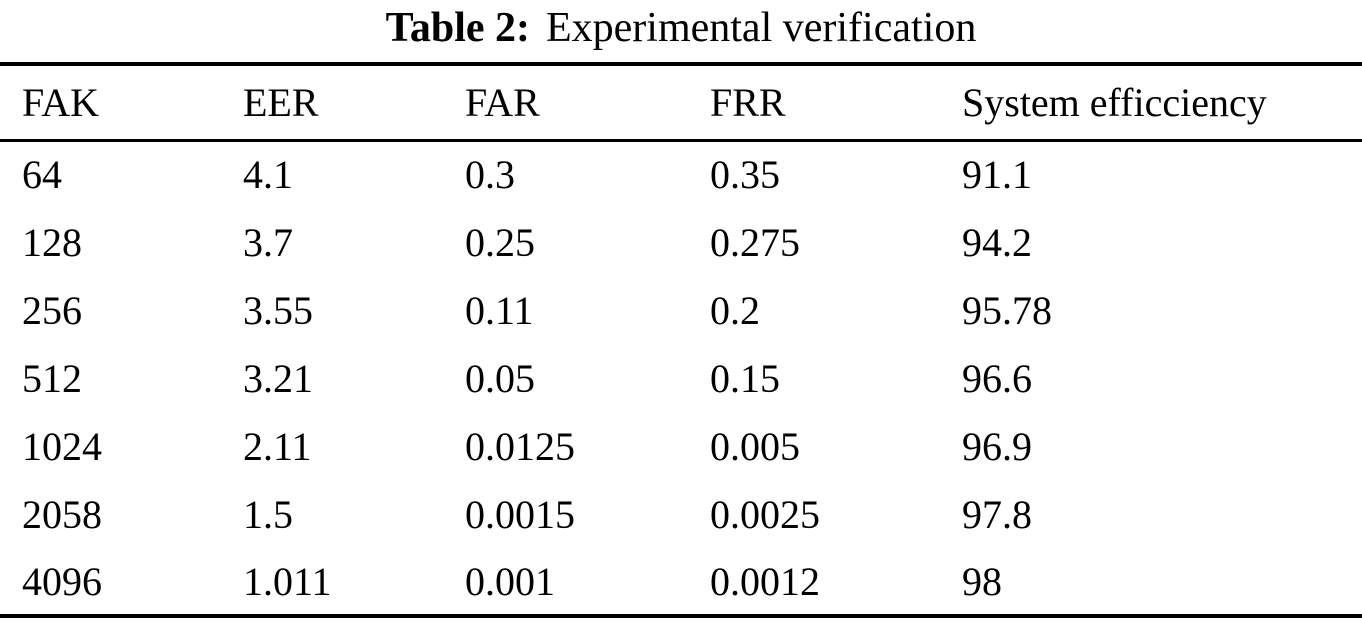 This screenshot has height=632, width=1362. Describe the element at coordinates (510, 581) in the screenshot. I see `table-cell-far: 0.001` at that location.